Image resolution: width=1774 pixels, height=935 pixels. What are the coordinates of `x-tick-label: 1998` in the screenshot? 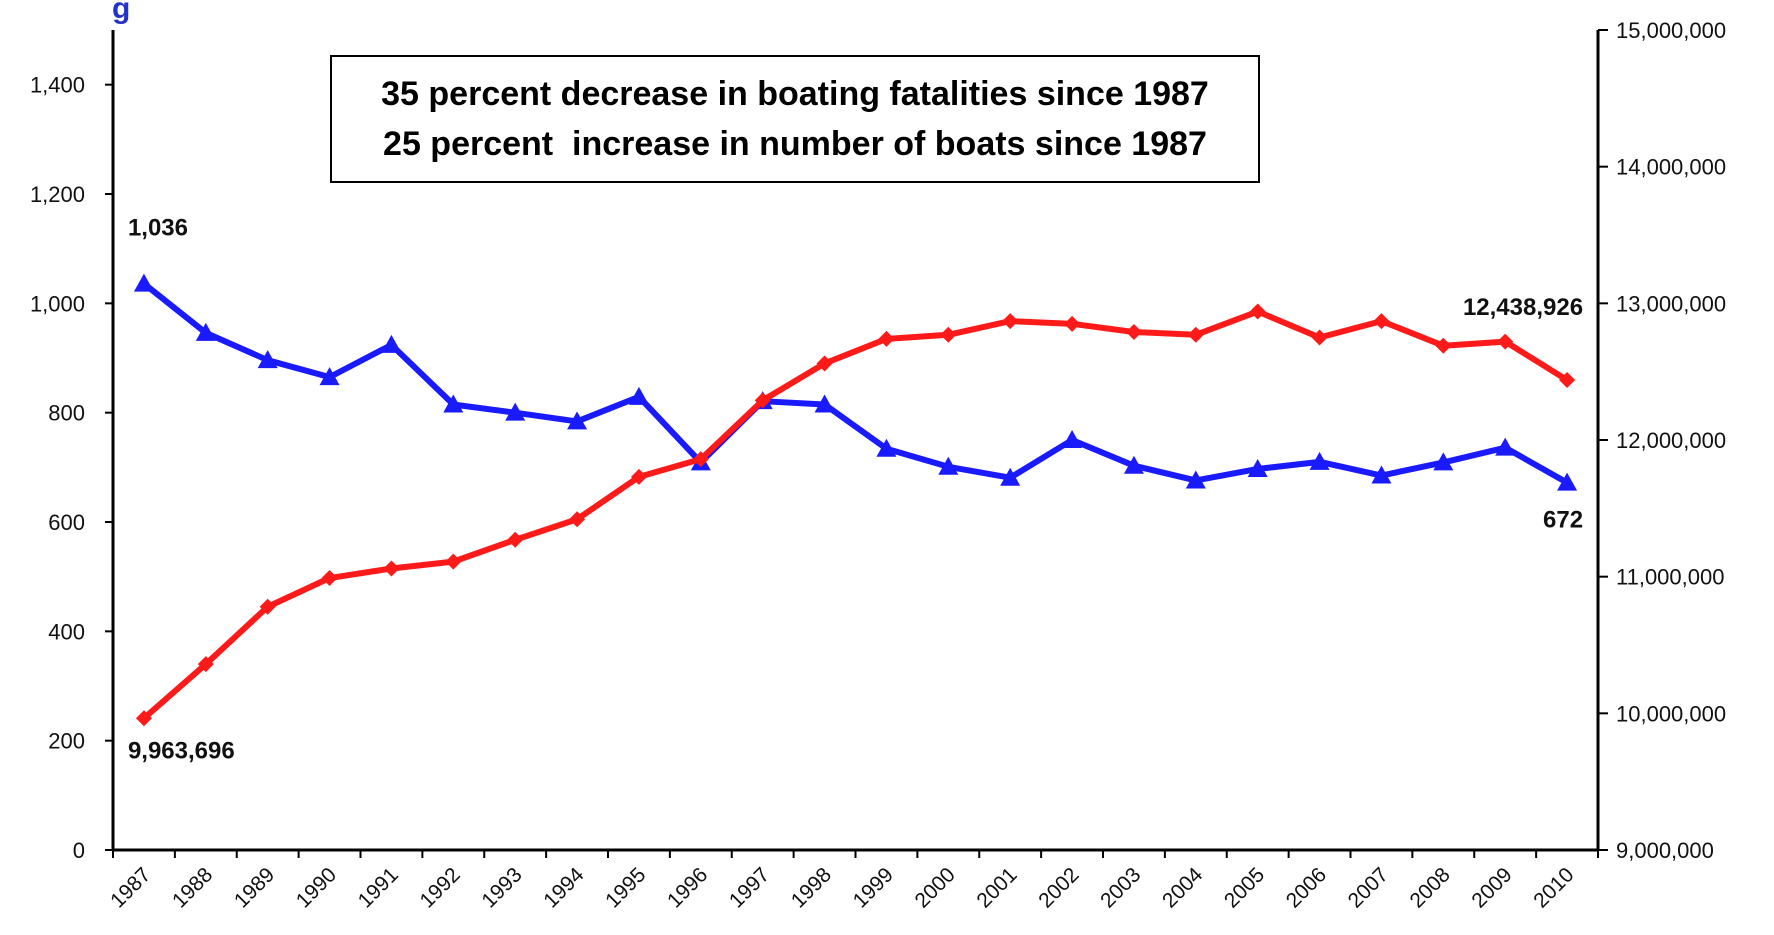 It's located at (811, 887).